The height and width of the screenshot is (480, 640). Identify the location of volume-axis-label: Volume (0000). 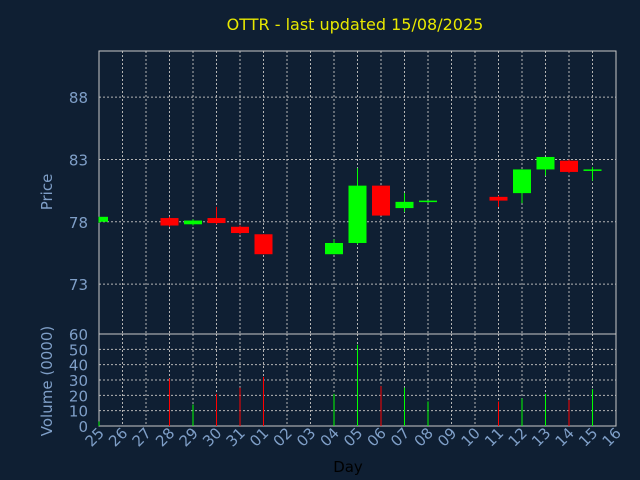
(47, 381).